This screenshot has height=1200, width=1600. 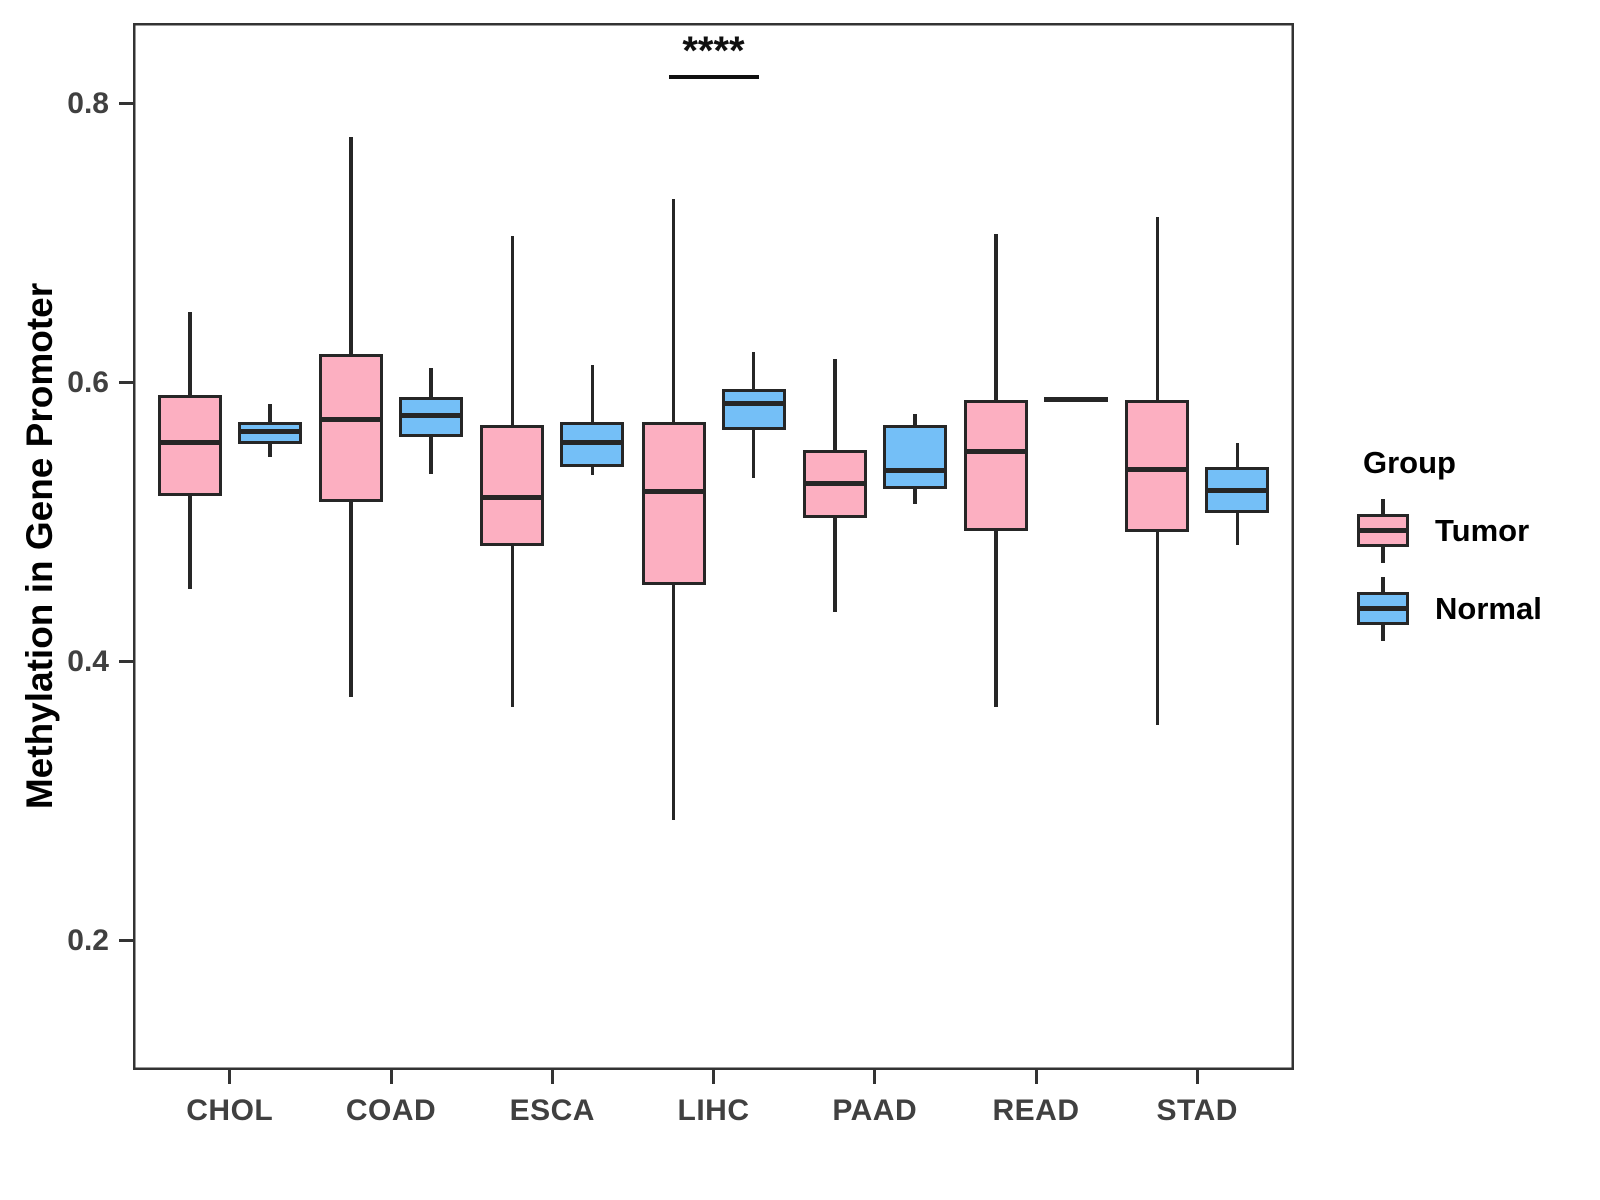 I want to click on significance-bar, so click(x=713, y=77).